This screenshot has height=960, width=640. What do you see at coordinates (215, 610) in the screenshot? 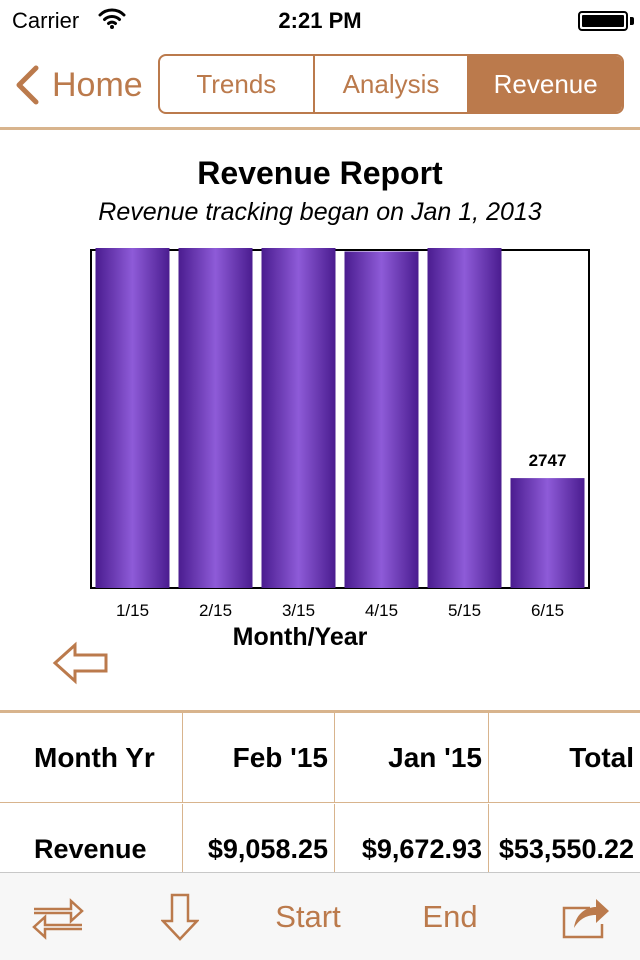
I see `x-tick-label: 2/15` at bounding box center [215, 610].